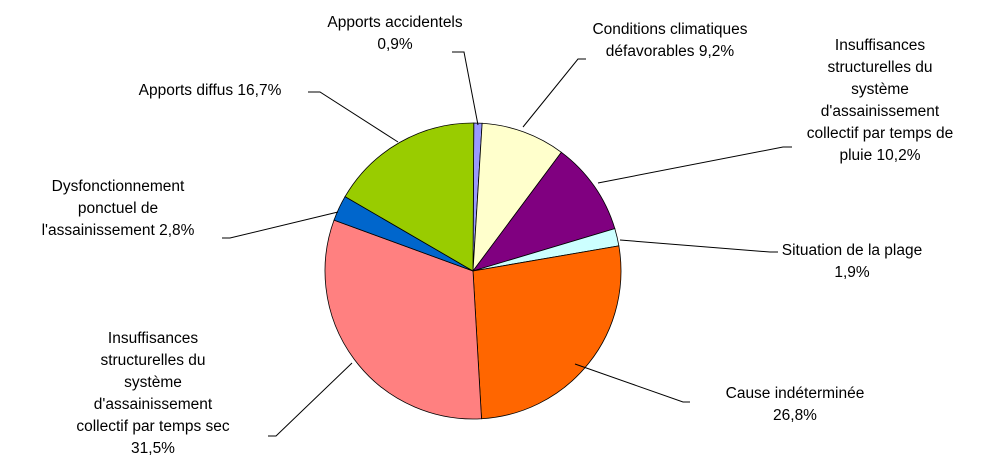  I want to click on slice-label-line: ponctuel de, so click(118, 208).